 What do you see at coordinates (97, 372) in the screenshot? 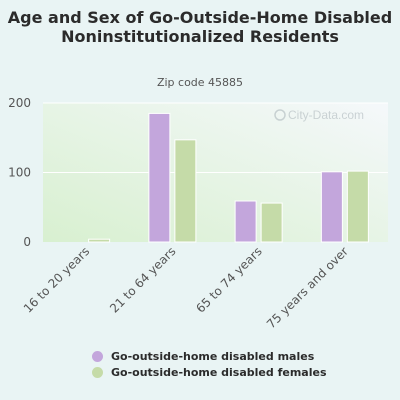
I see `legend-swatch-females` at bounding box center [97, 372].